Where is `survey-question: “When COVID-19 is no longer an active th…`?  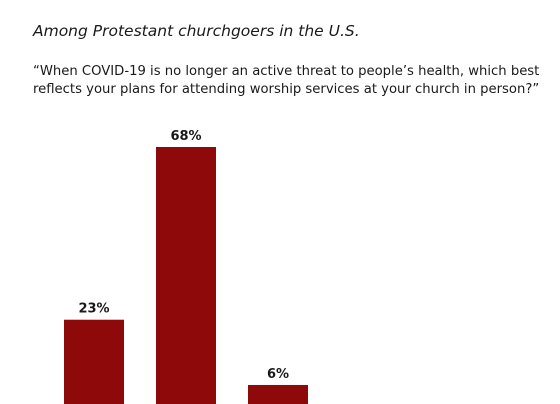 survey-question: “When COVID-19 is no longer an active th… is located at coordinates (286, 80).